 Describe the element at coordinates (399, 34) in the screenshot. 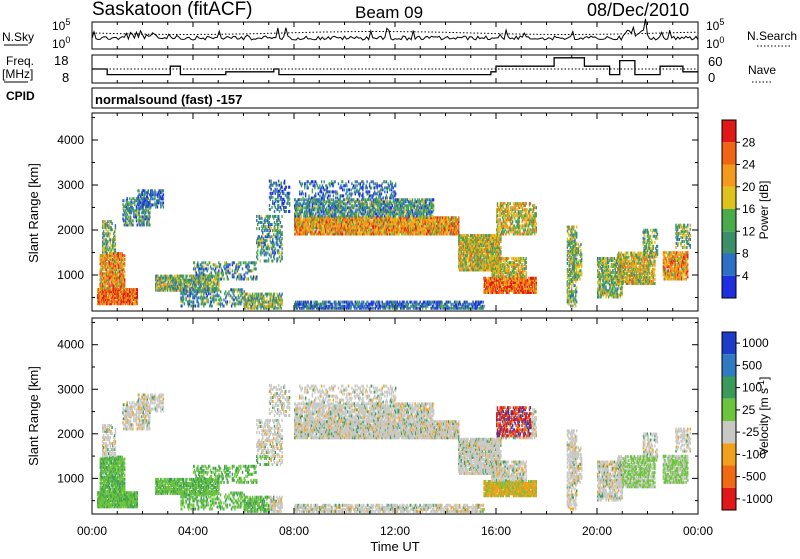

I see `noise-panel: N.Sky 105 100 105 100 N.Search` at that location.